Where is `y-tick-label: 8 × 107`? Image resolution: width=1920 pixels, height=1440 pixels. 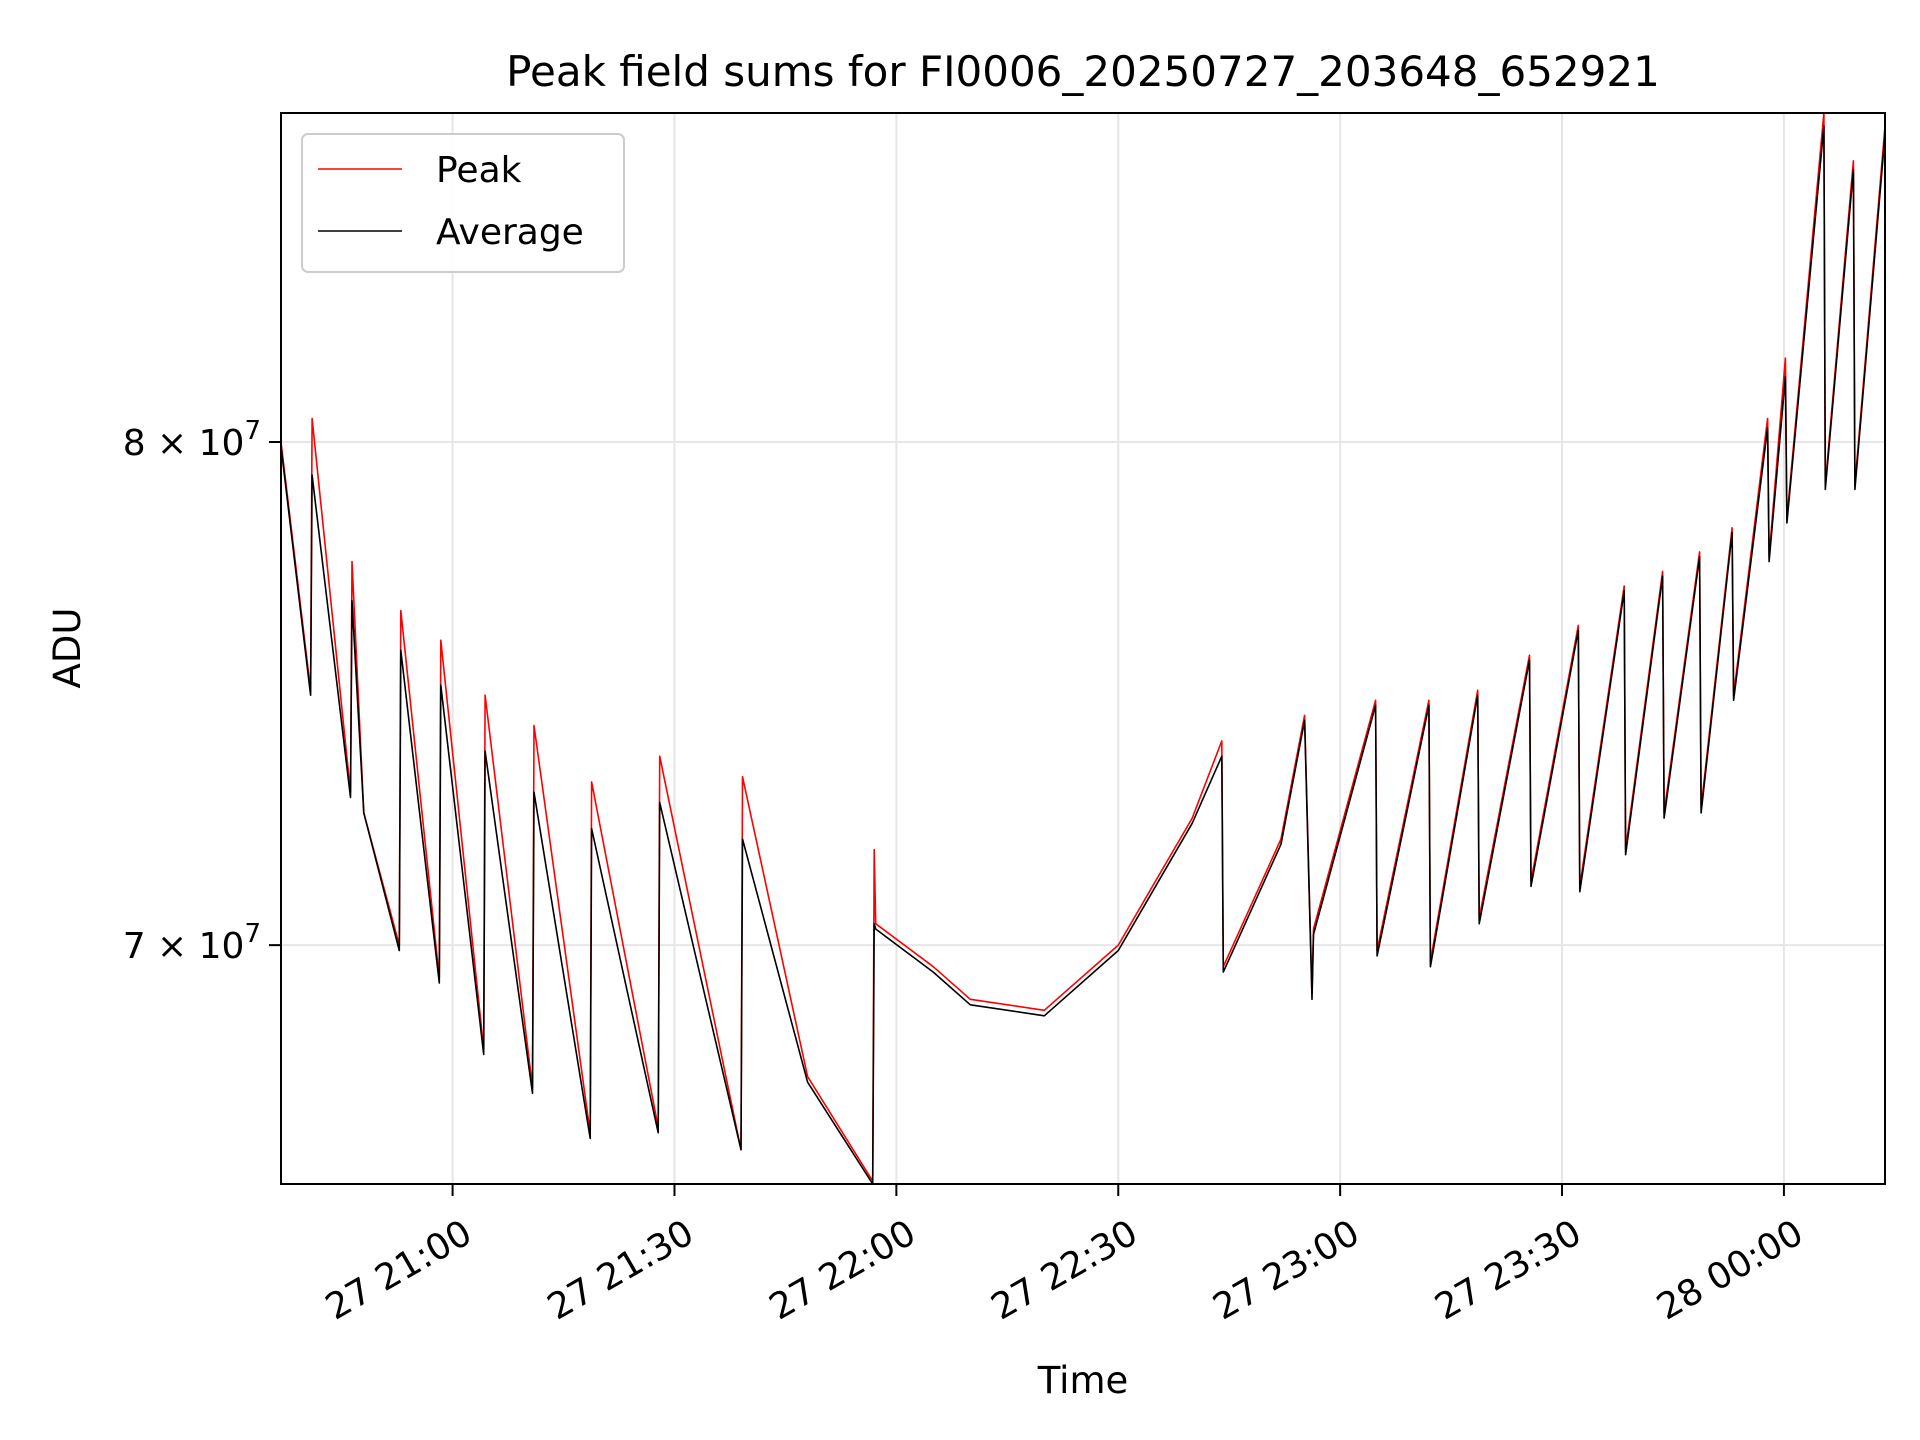
y-tick-label: 8 × 107 is located at coordinates (192, 440).